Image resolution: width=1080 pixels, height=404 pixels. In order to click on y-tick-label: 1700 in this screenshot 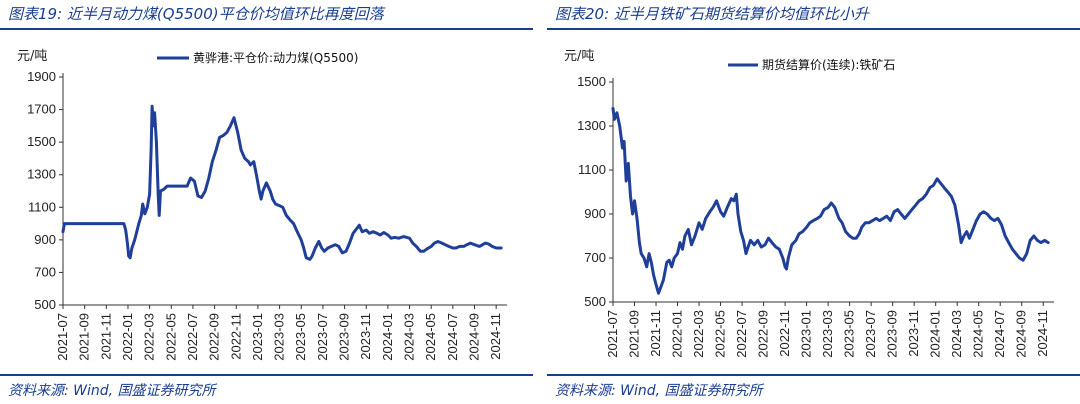, I will do `click(41, 109)`.